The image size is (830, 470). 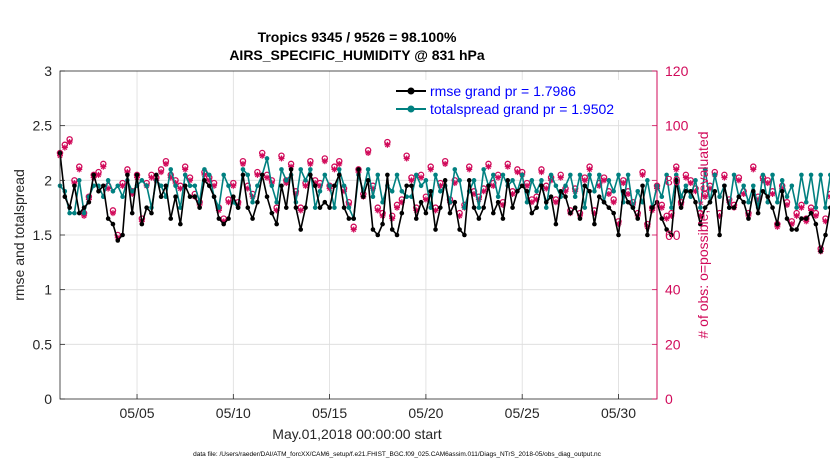 What do you see at coordinates (669, 399) in the screenshot?
I see `y2-tick-label: 0` at bounding box center [669, 399].